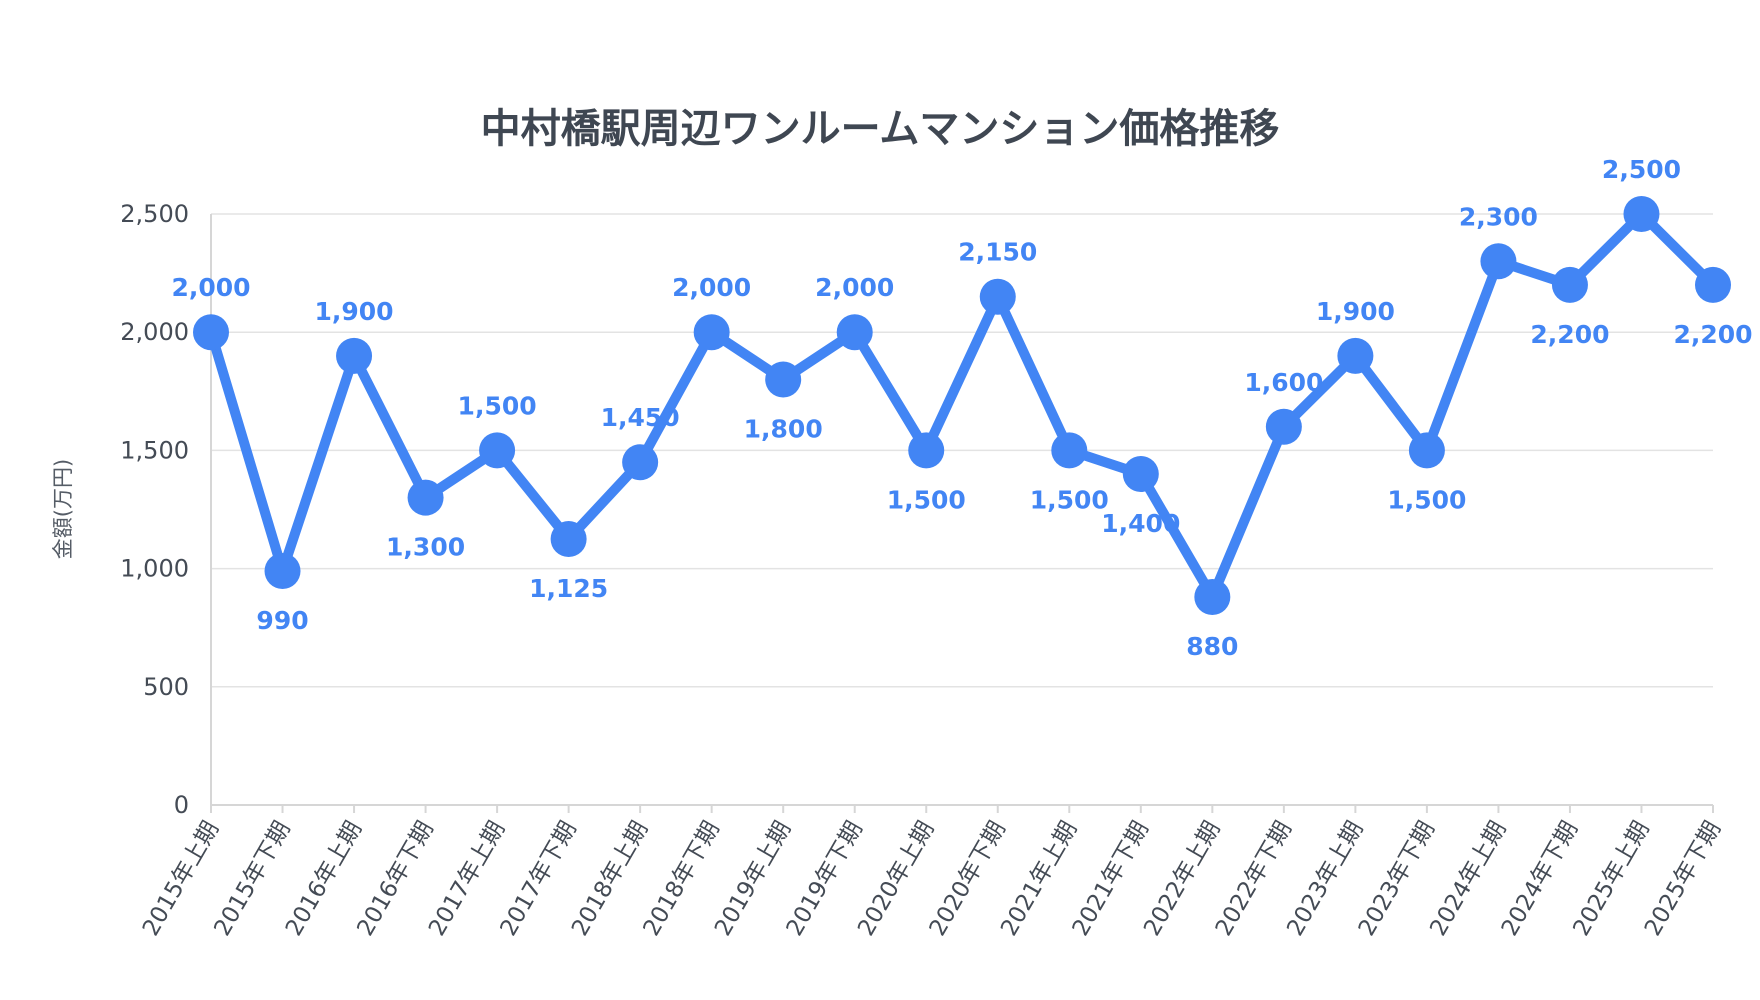 Image resolution: width=1760 pixels, height=1000 pixels. What do you see at coordinates (610, 878) in the screenshot?
I see `x-tick-label: 2018年上期` at bounding box center [610, 878].